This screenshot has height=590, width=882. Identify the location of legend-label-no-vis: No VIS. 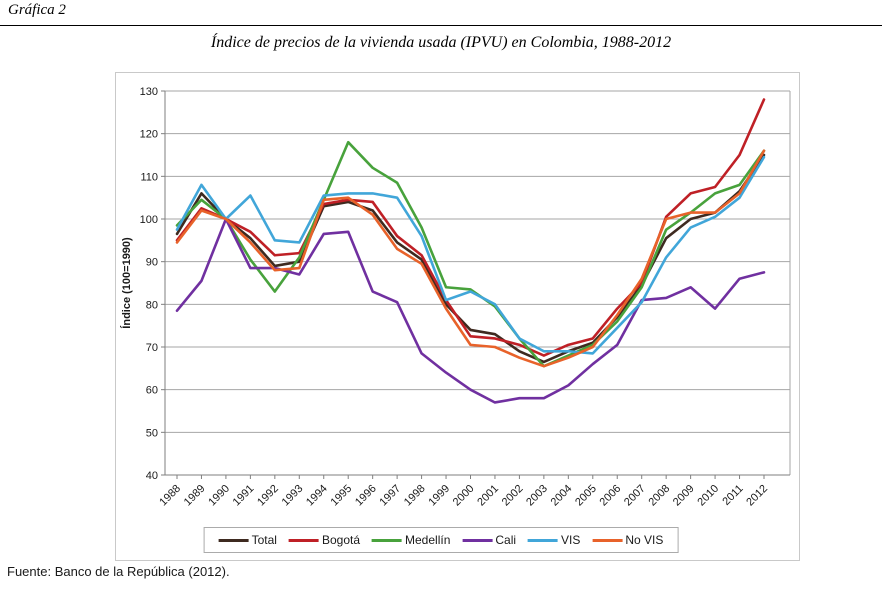
(644, 540).